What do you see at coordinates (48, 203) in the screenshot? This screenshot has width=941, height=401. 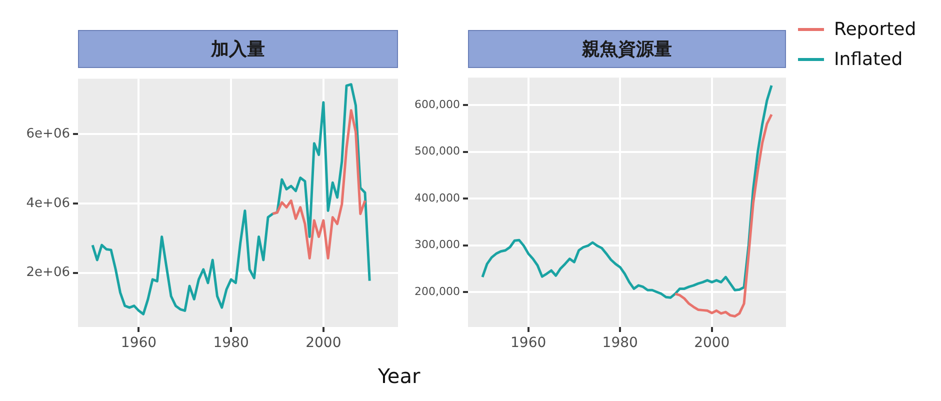 I see `y-tick-label: 4e+06` at bounding box center [48, 203].